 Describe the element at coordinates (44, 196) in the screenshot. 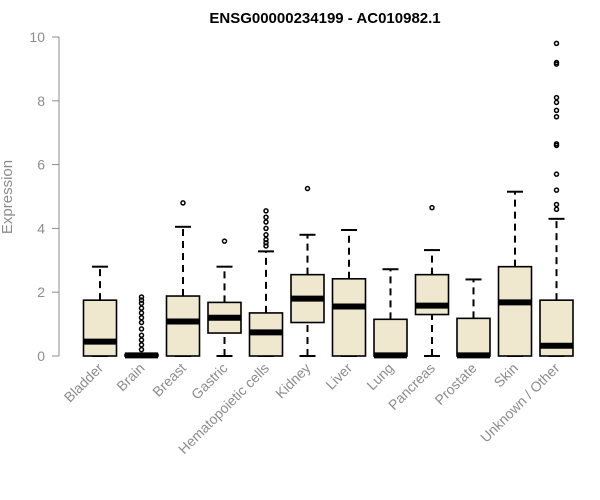

I see `y-axis: 0 2 4 6 8 10` at that location.